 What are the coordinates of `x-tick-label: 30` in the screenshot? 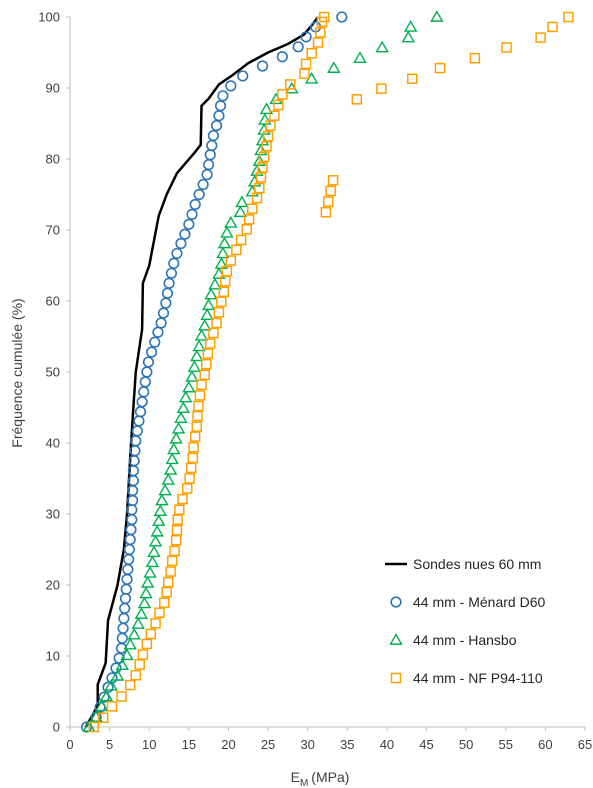 It's located at (307, 744).